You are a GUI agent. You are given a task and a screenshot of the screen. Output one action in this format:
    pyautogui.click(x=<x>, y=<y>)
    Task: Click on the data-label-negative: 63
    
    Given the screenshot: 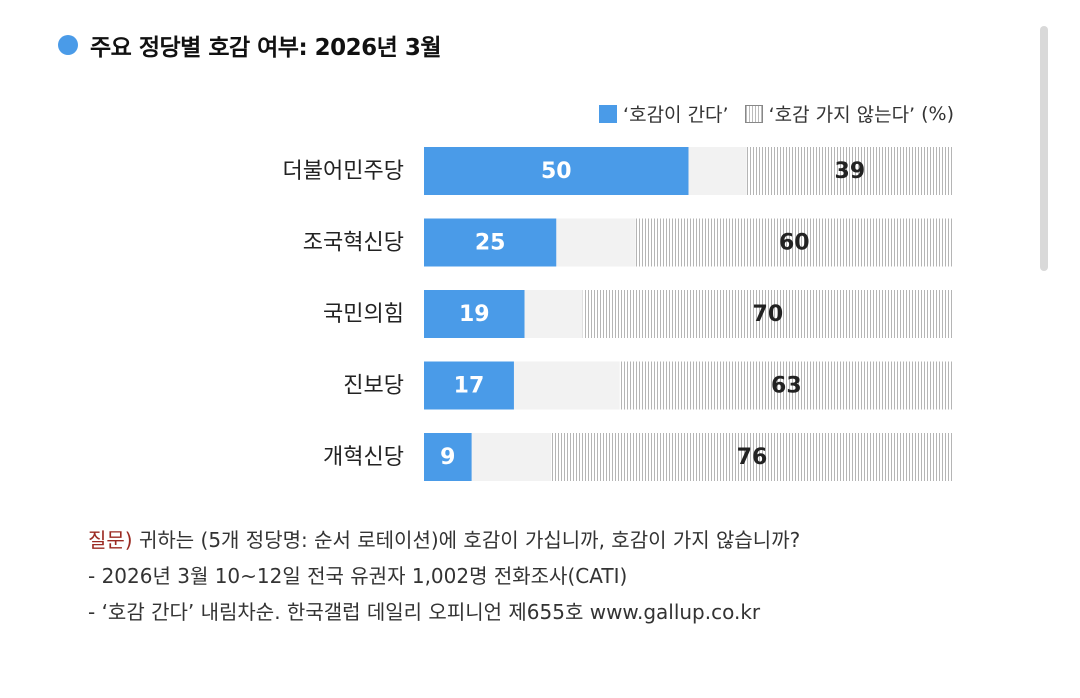 What is the action you would take?
    pyautogui.click(x=786, y=386)
    